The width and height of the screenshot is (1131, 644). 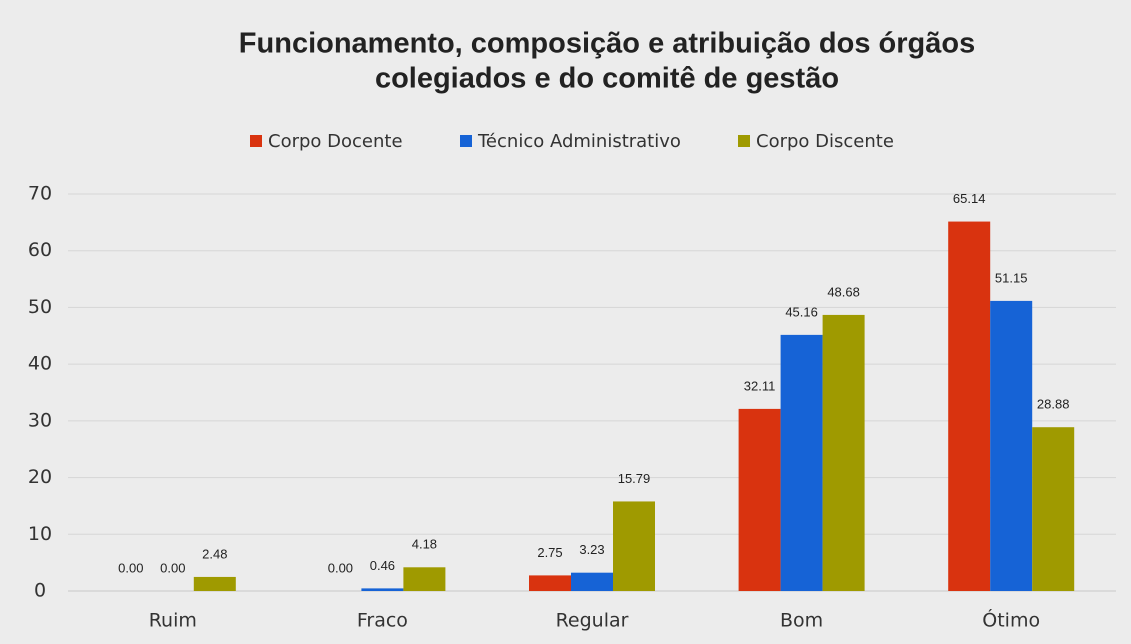 What do you see at coordinates (579, 141) in the screenshot?
I see `legend-label: Técnico Administrativo` at bounding box center [579, 141].